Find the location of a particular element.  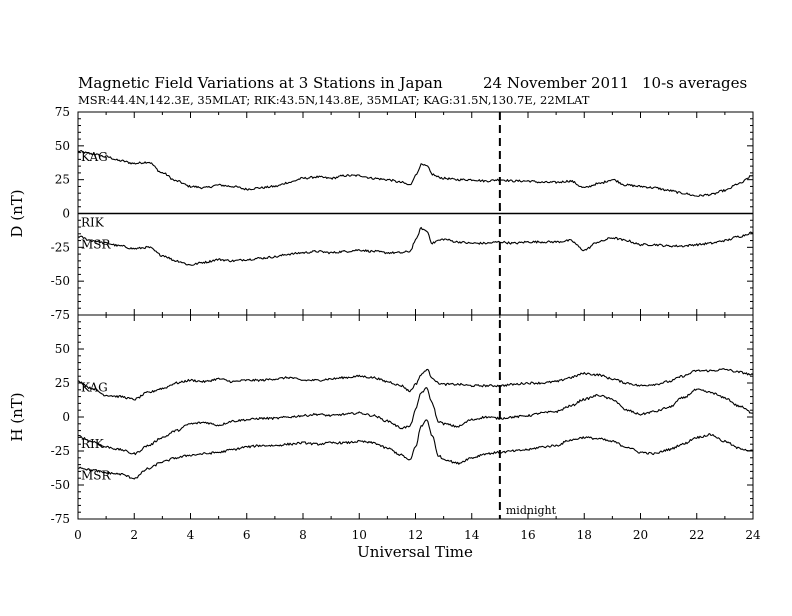

y-tick-label: 75 is located at coordinates (62, 112).